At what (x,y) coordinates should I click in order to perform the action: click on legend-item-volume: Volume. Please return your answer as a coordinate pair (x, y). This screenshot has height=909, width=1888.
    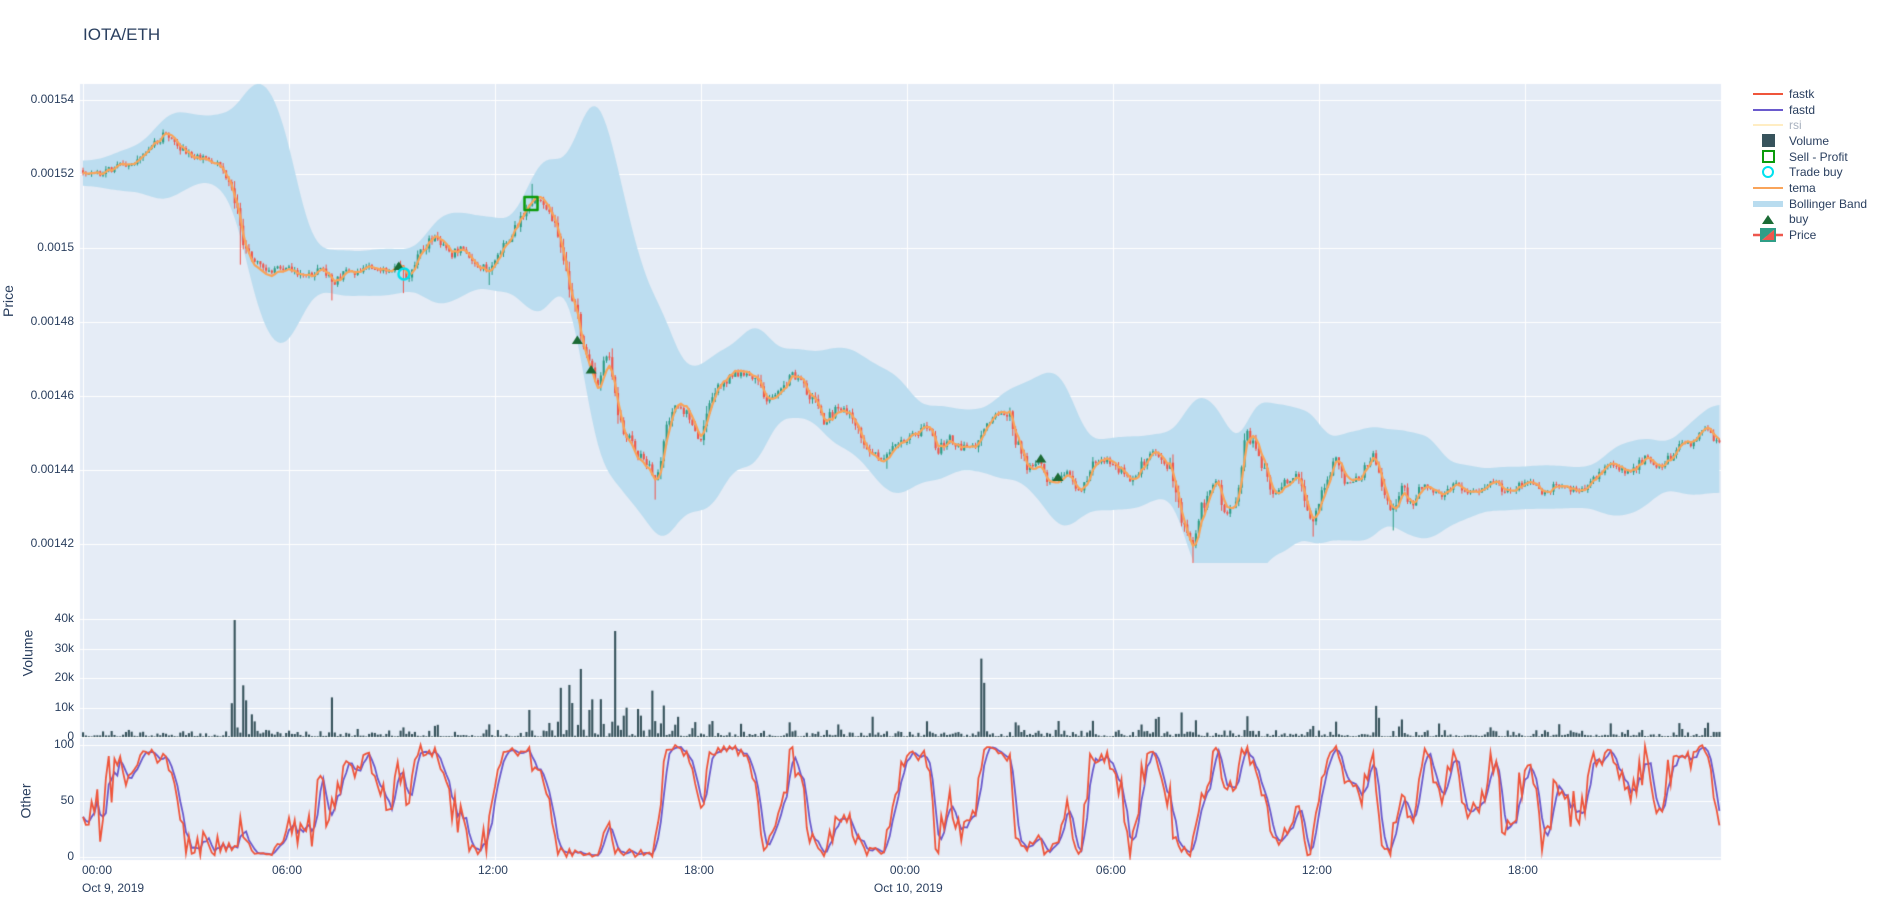
    Looking at the image, I should click on (1809, 141).